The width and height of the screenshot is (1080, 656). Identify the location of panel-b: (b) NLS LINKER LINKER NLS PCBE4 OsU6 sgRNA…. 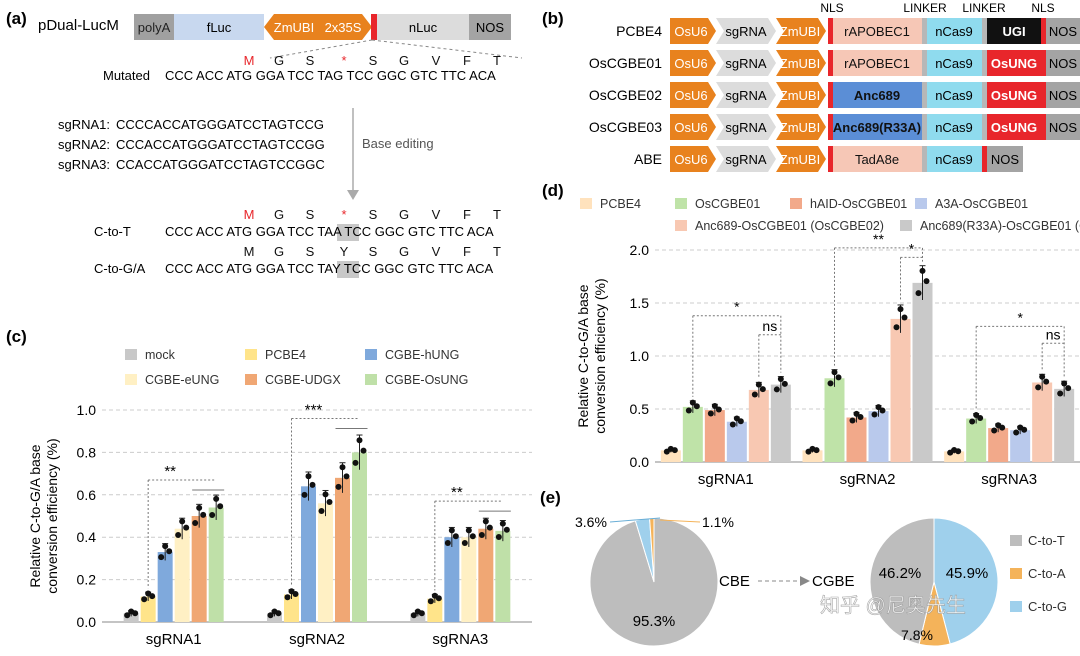
(811, 86).